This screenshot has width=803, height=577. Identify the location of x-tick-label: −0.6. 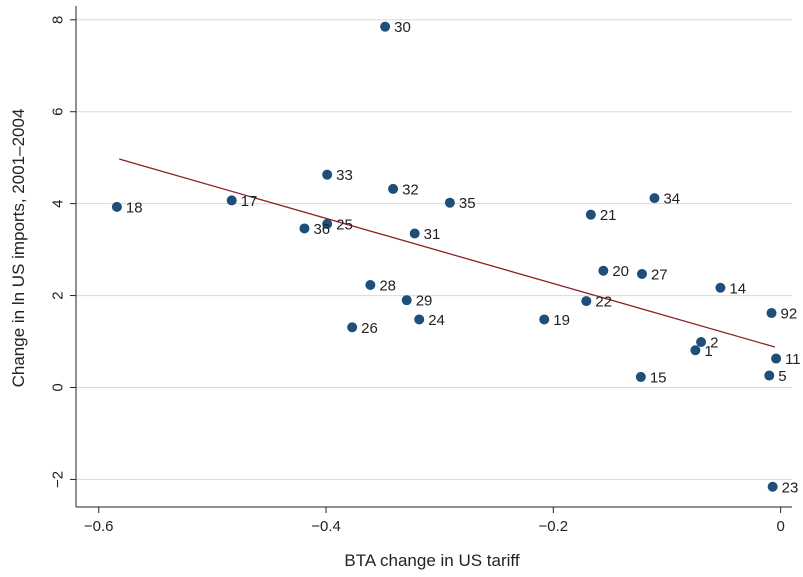
(99, 526).